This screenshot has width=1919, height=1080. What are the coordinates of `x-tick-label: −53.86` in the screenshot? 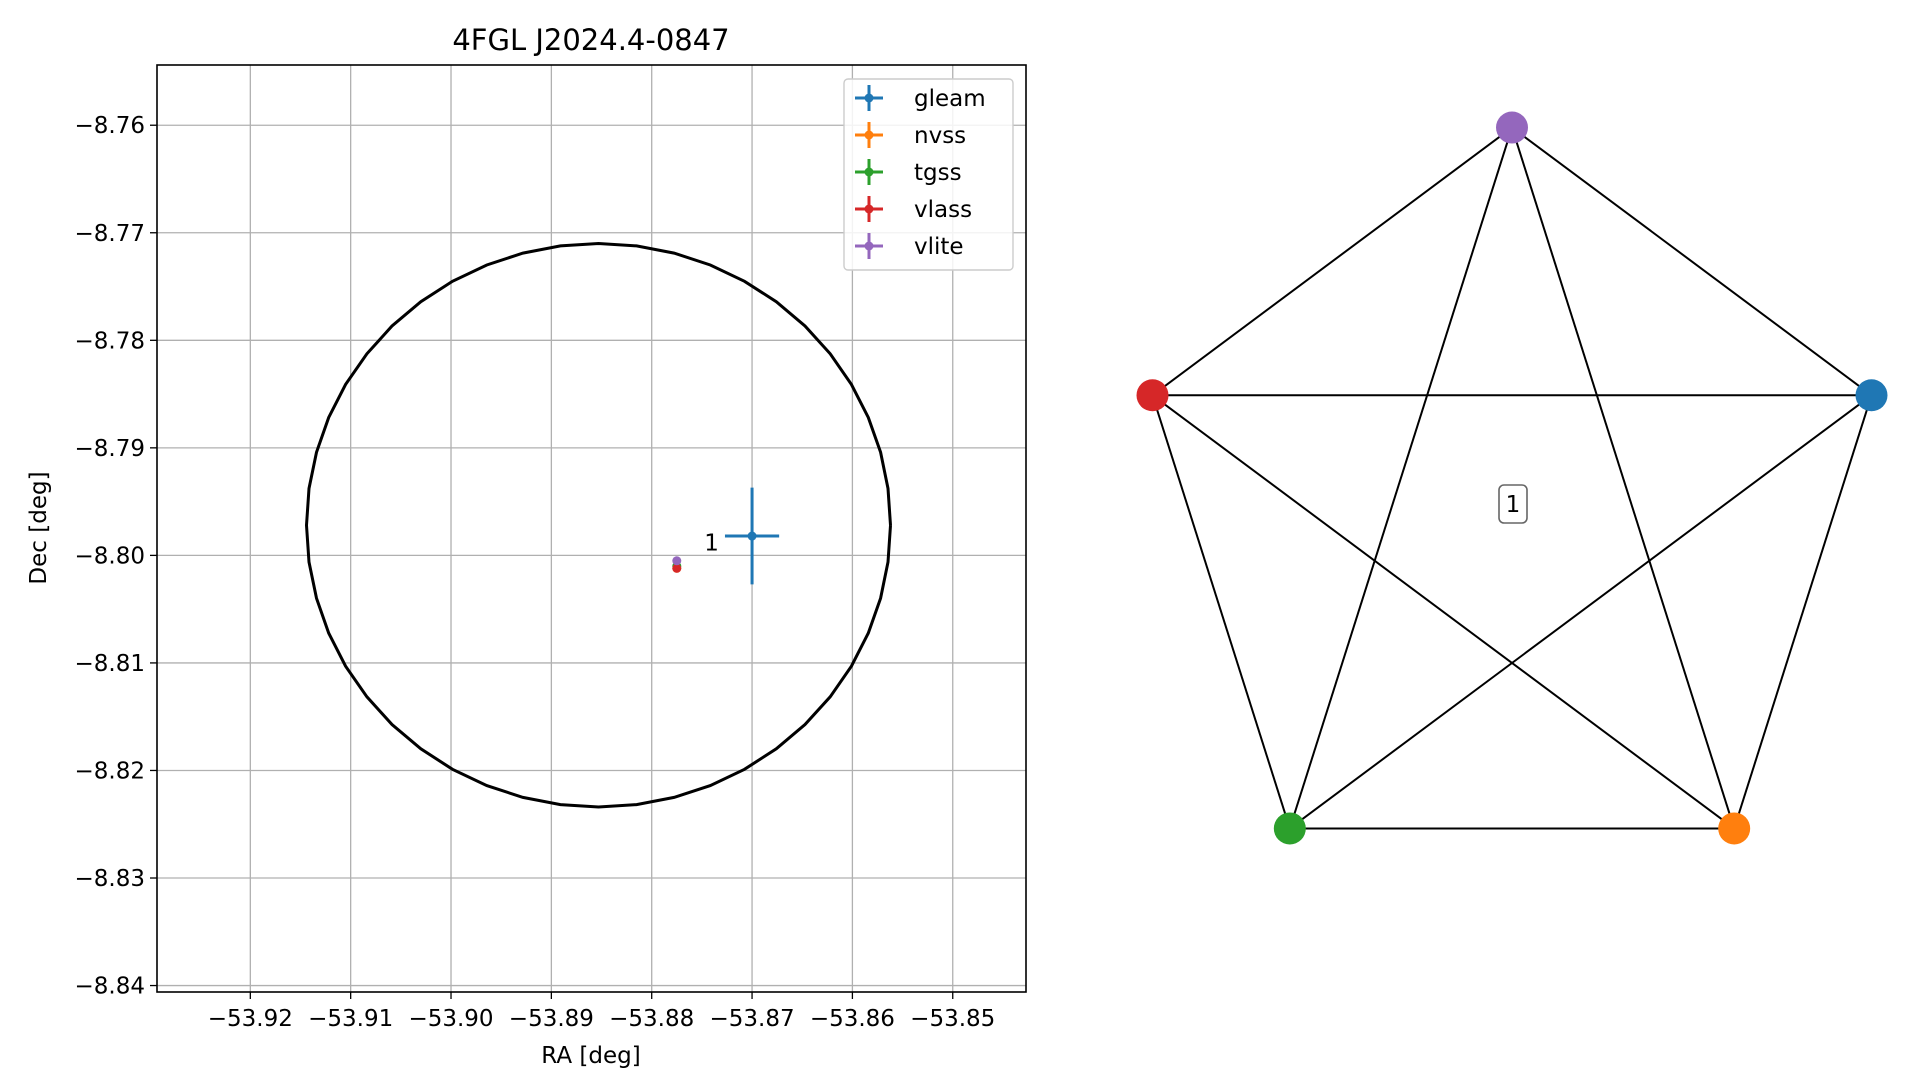 It's located at (852, 1019).